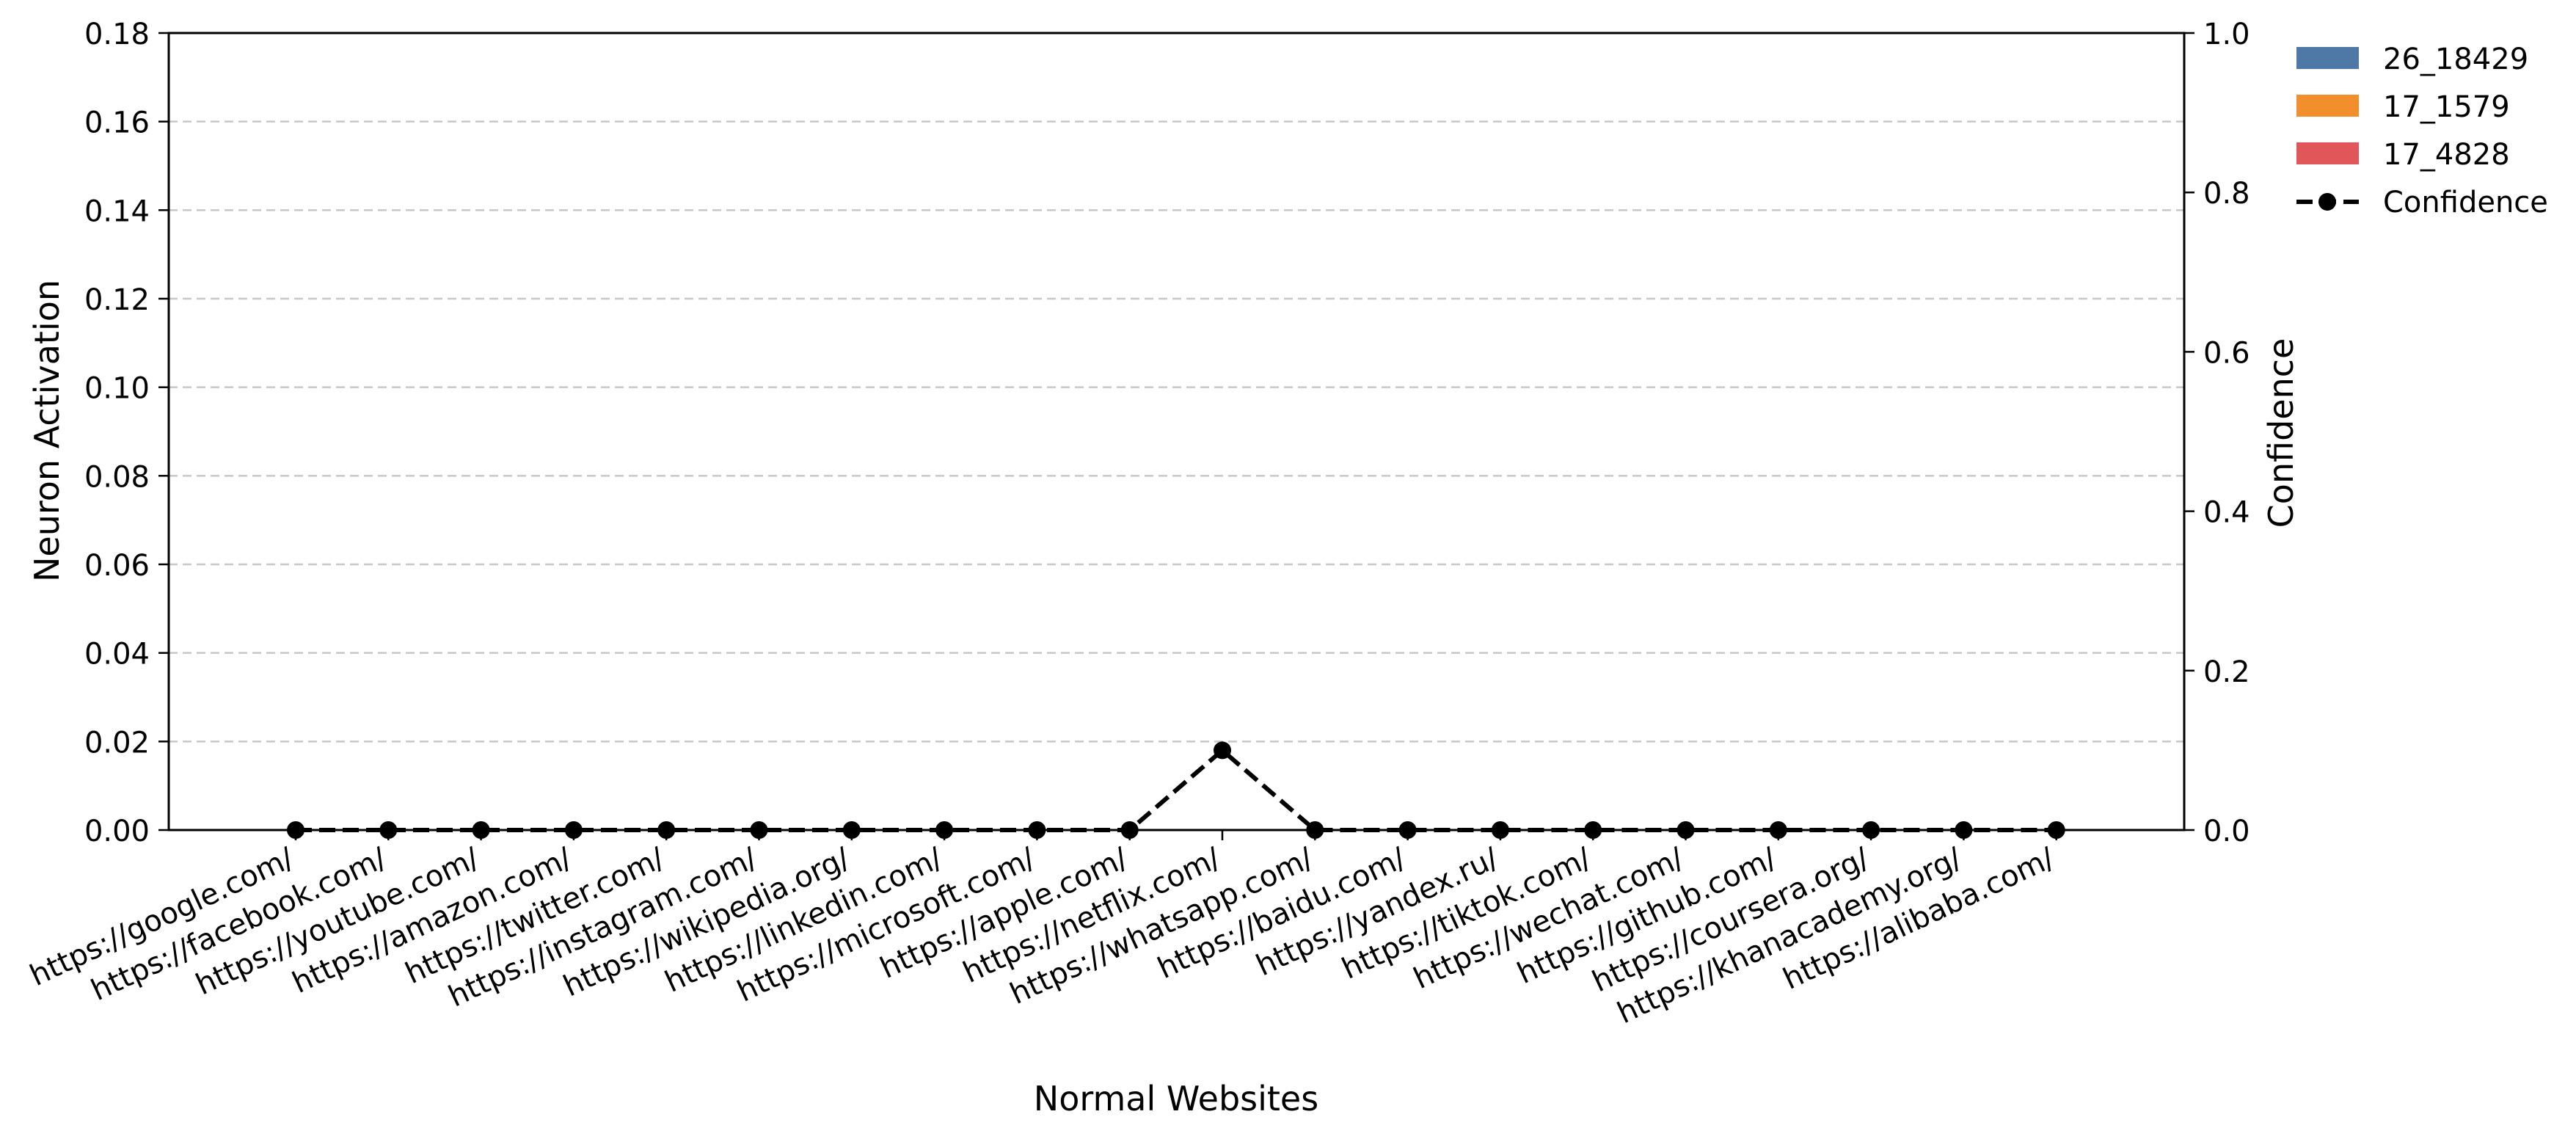 Image resolution: width=2576 pixels, height=1139 pixels. Describe the element at coordinates (117, 34) in the screenshot. I see `y-tick-label: 0.18` at that location.